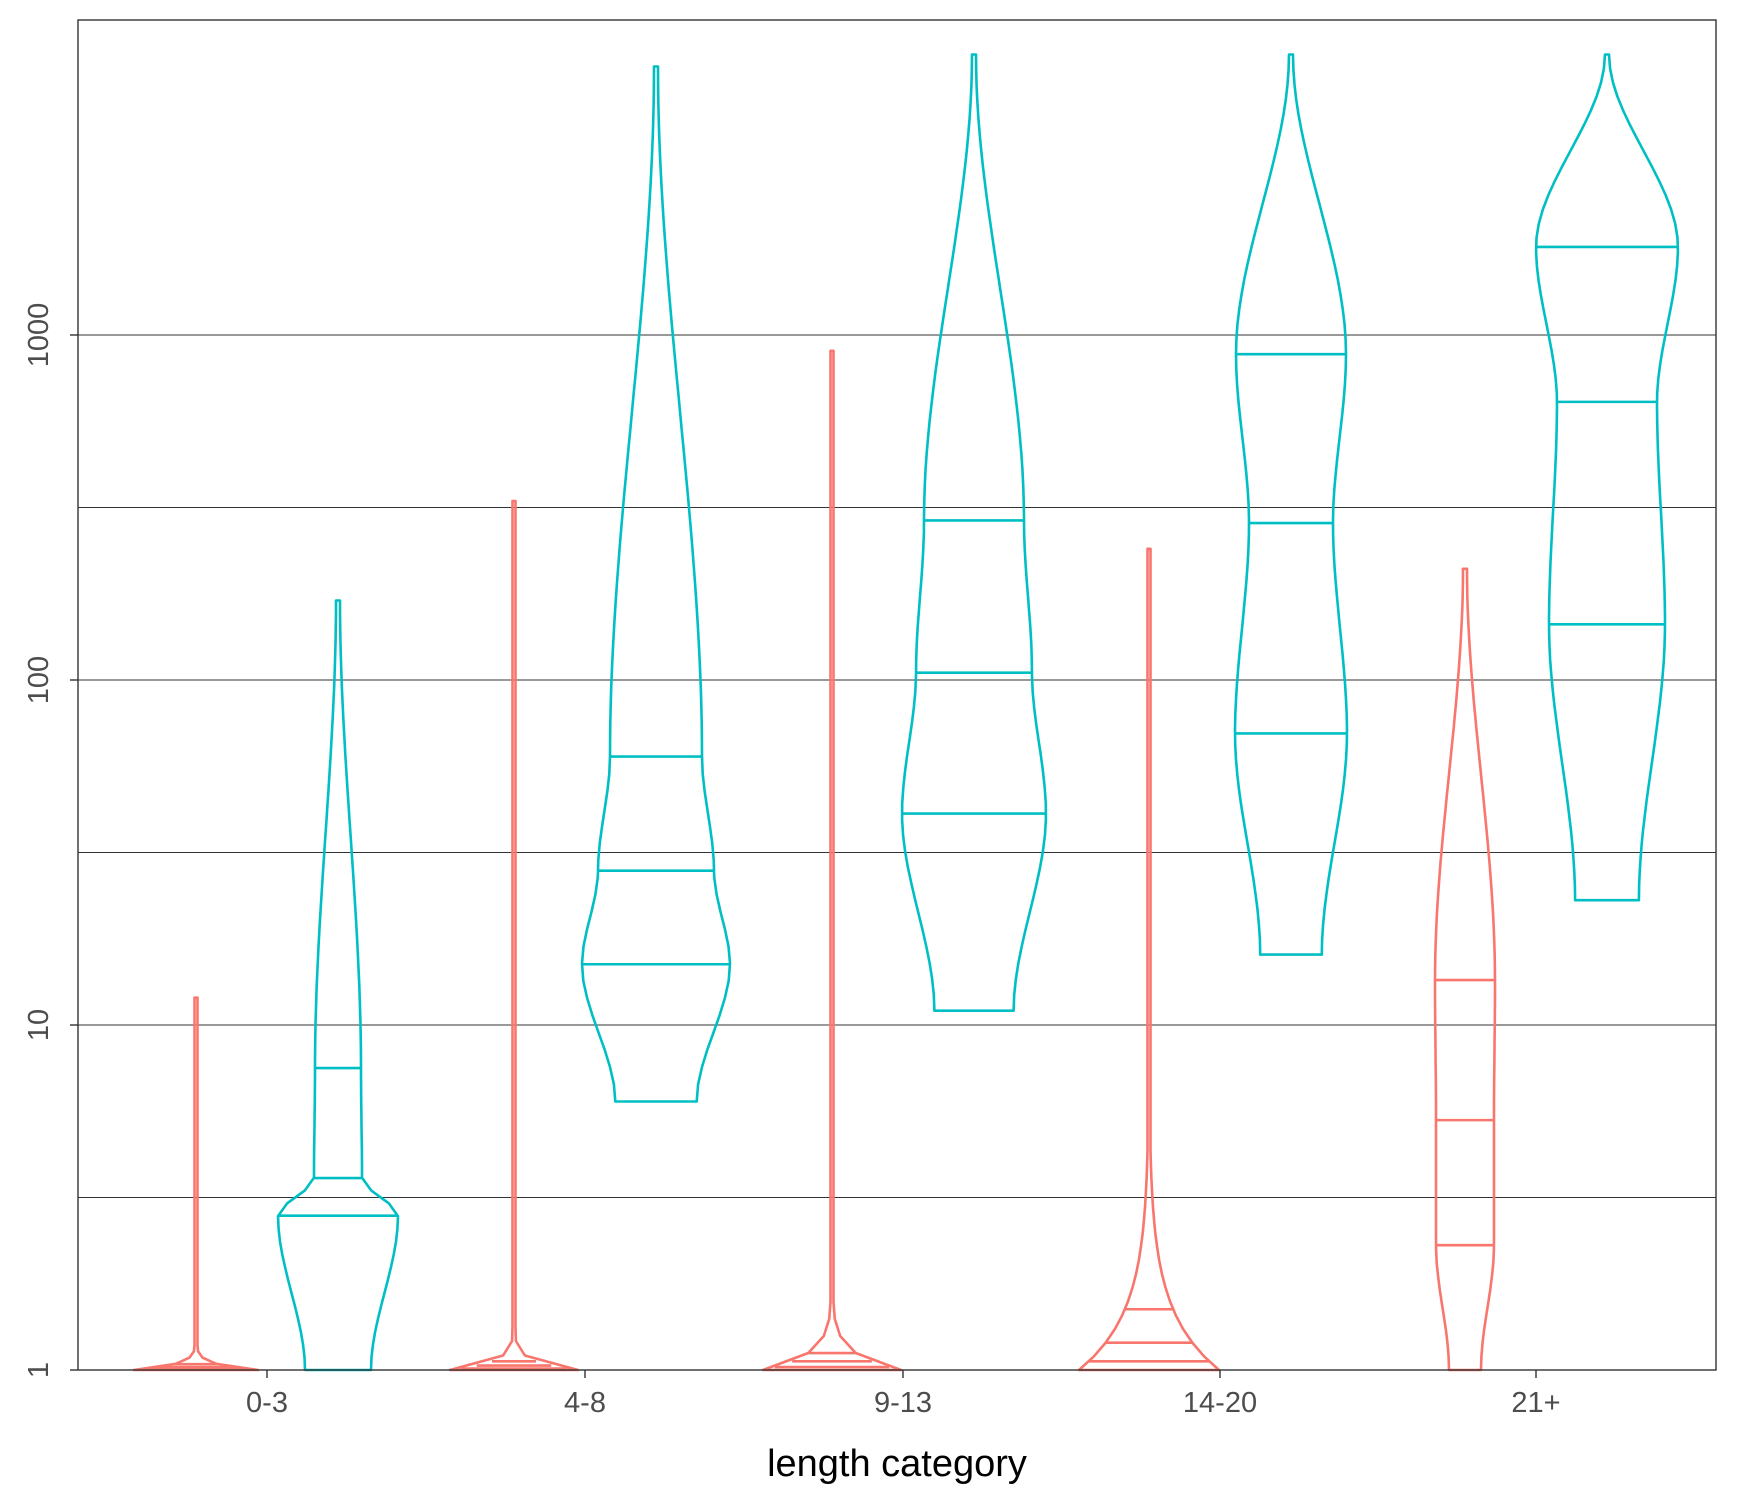 The height and width of the screenshot is (1500, 1750). I want to click on y-axis: 1 10 100 1000, so click(50, 840).